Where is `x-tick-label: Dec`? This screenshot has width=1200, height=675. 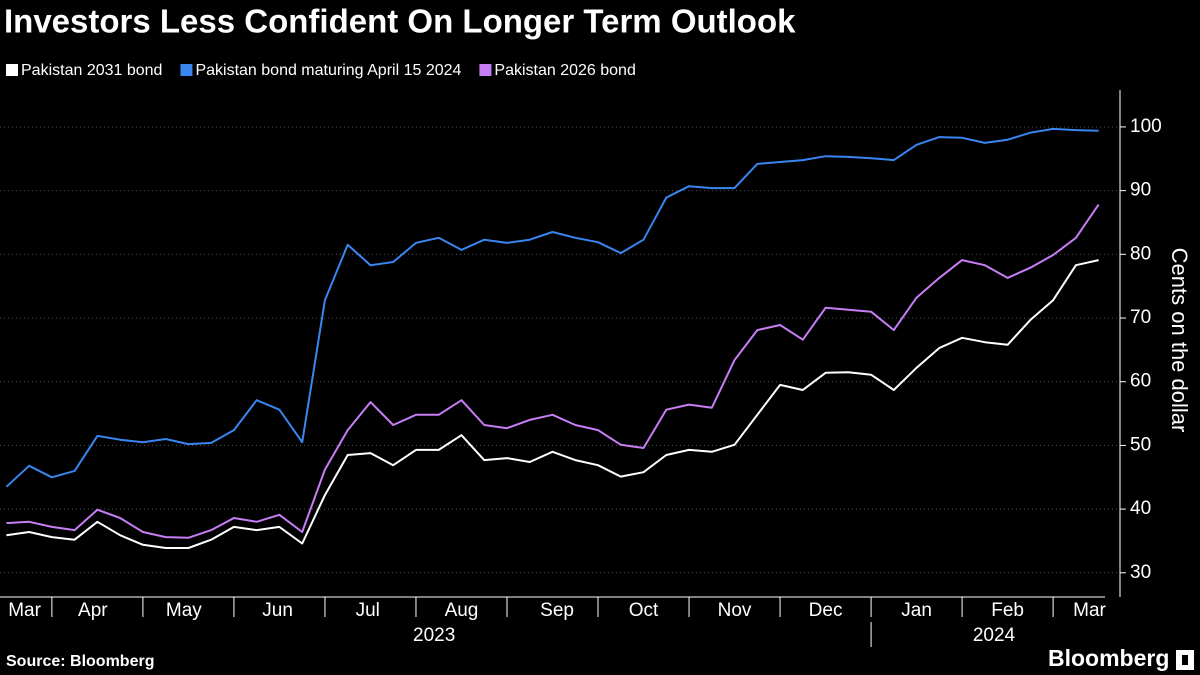
x-tick-label: Dec is located at coordinates (826, 610).